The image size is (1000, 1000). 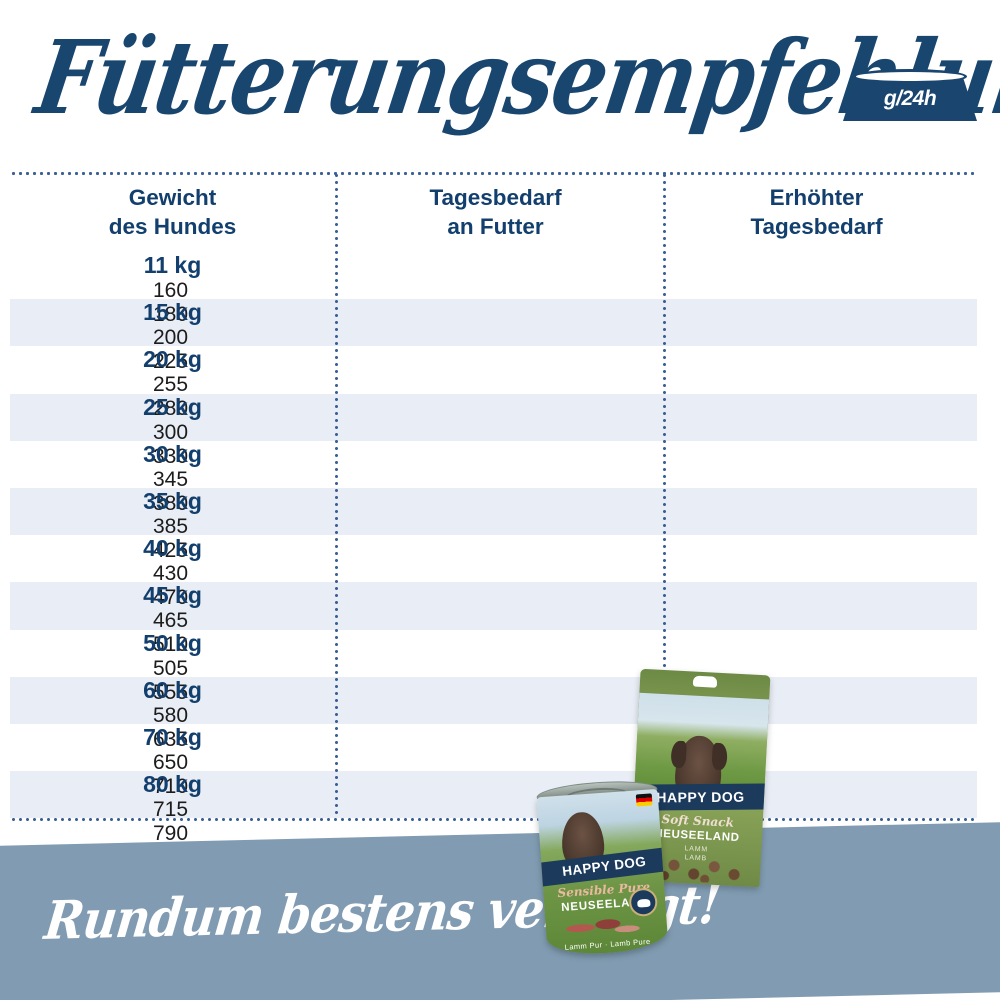 What do you see at coordinates (493, 619) in the screenshot?
I see `table-row: 45 kg 465 510` at bounding box center [493, 619].